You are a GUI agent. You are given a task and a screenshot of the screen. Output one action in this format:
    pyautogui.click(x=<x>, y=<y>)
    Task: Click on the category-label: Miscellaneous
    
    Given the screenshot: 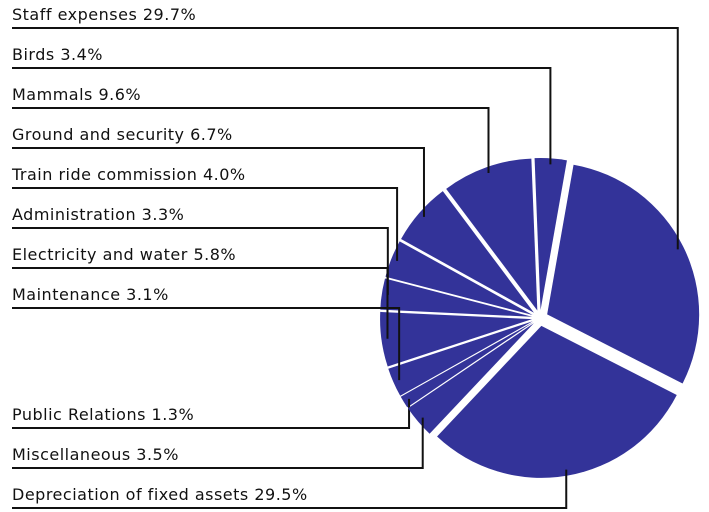 What is the action you would take?
    pyautogui.click(x=71, y=454)
    